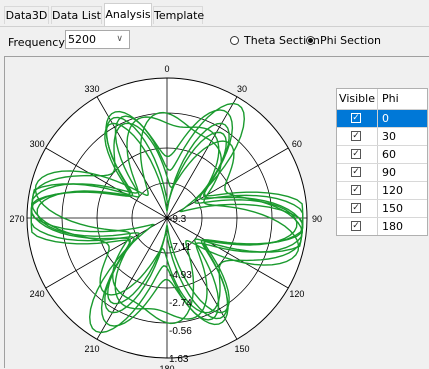 Image resolution: width=429 pixels, height=369 pixels. I want to click on theta-section-radio: Theta Section, so click(275, 40).